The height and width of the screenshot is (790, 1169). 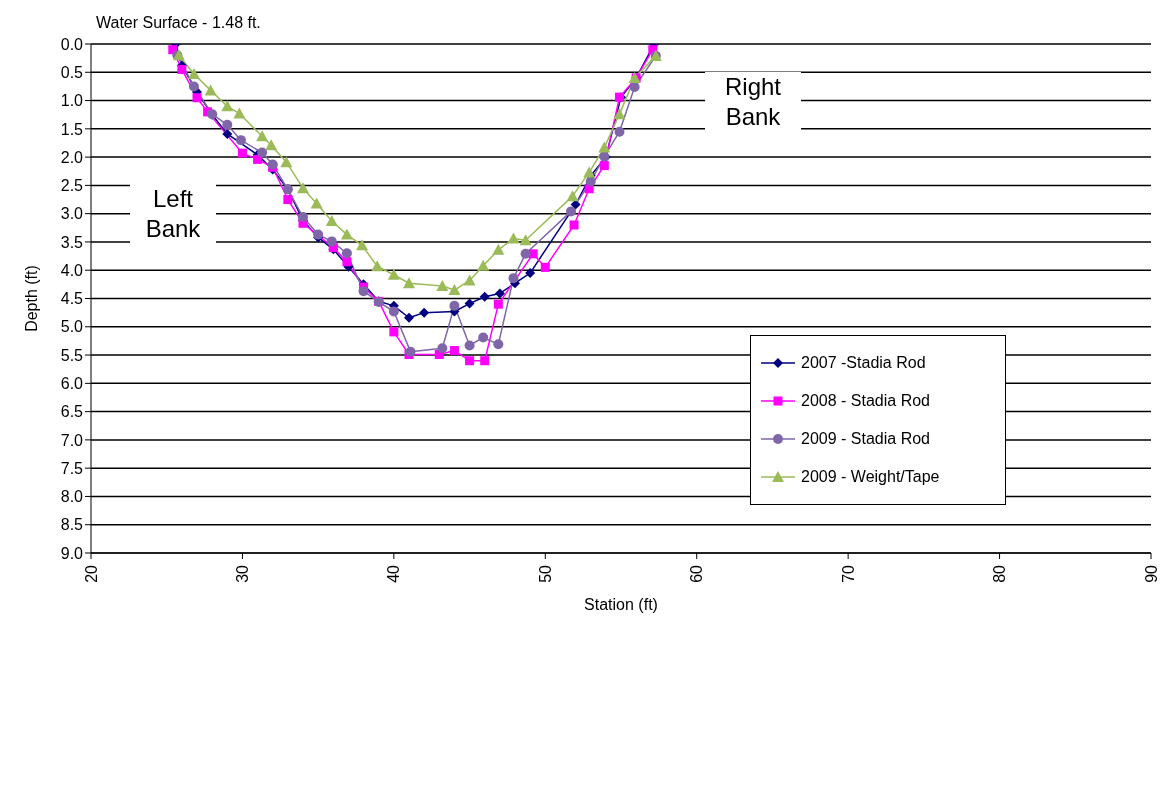 I want to click on y-tick-label: 4.0, so click(x=72, y=270).